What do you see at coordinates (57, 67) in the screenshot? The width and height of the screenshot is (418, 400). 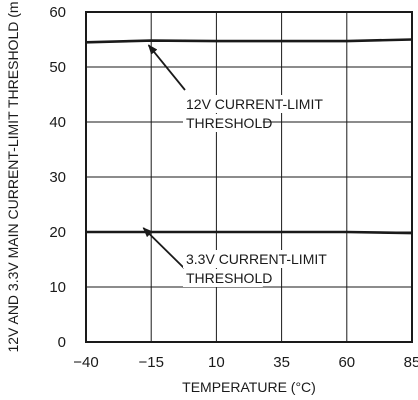 I see `y-tick-label-5: 50` at bounding box center [57, 67].